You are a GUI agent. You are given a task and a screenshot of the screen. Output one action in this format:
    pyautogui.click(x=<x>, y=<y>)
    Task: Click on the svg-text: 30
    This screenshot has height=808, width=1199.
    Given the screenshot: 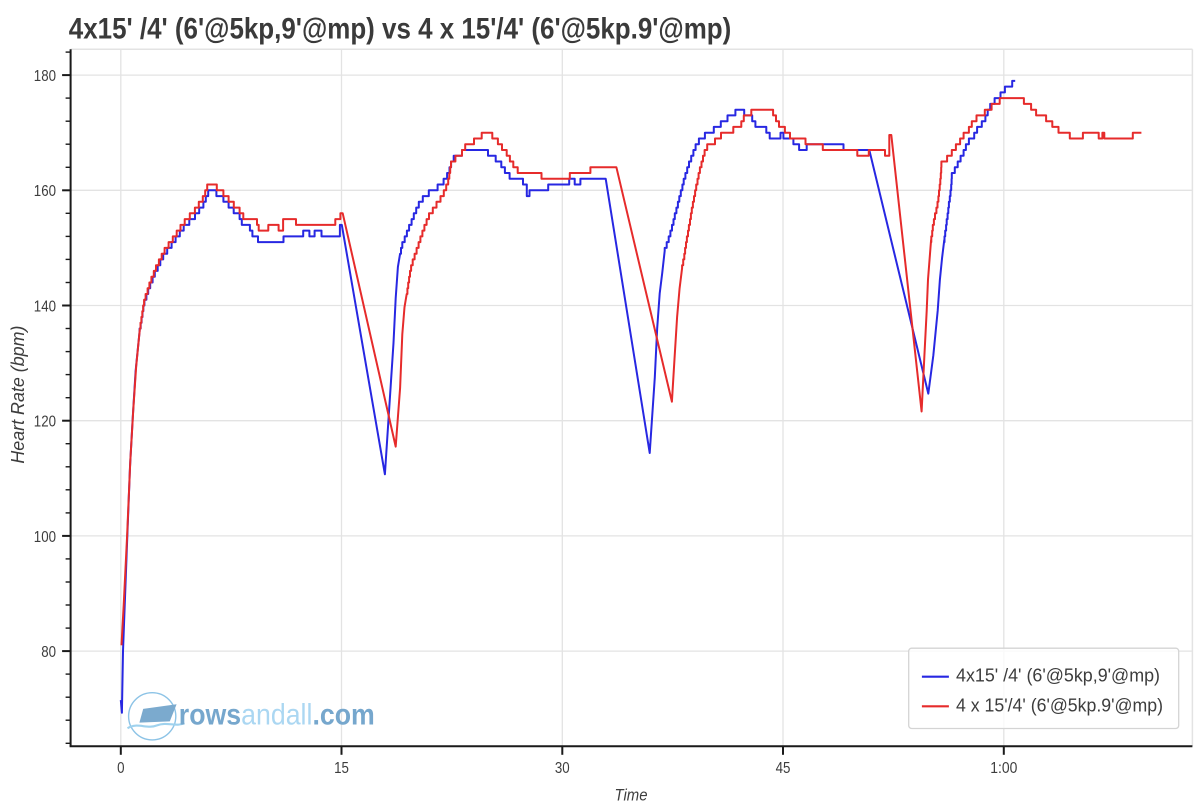 What is the action you would take?
    pyautogui.click(x=562, y=768)
    